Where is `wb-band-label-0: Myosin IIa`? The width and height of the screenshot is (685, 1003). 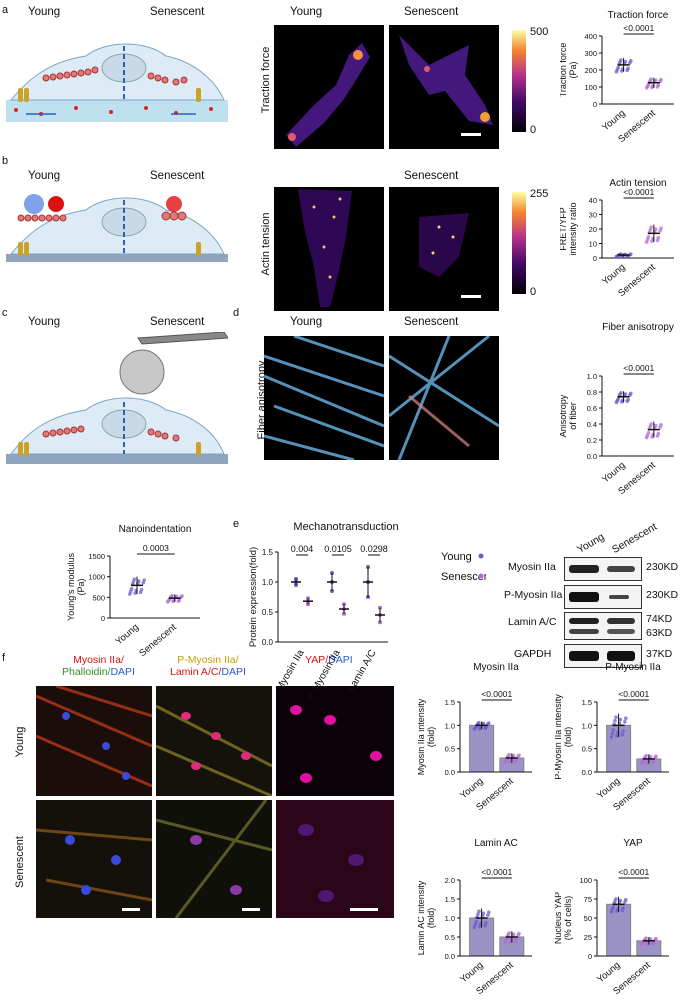
wb-band-label-0: Myosin IIa is located at coordinates (532, 567).